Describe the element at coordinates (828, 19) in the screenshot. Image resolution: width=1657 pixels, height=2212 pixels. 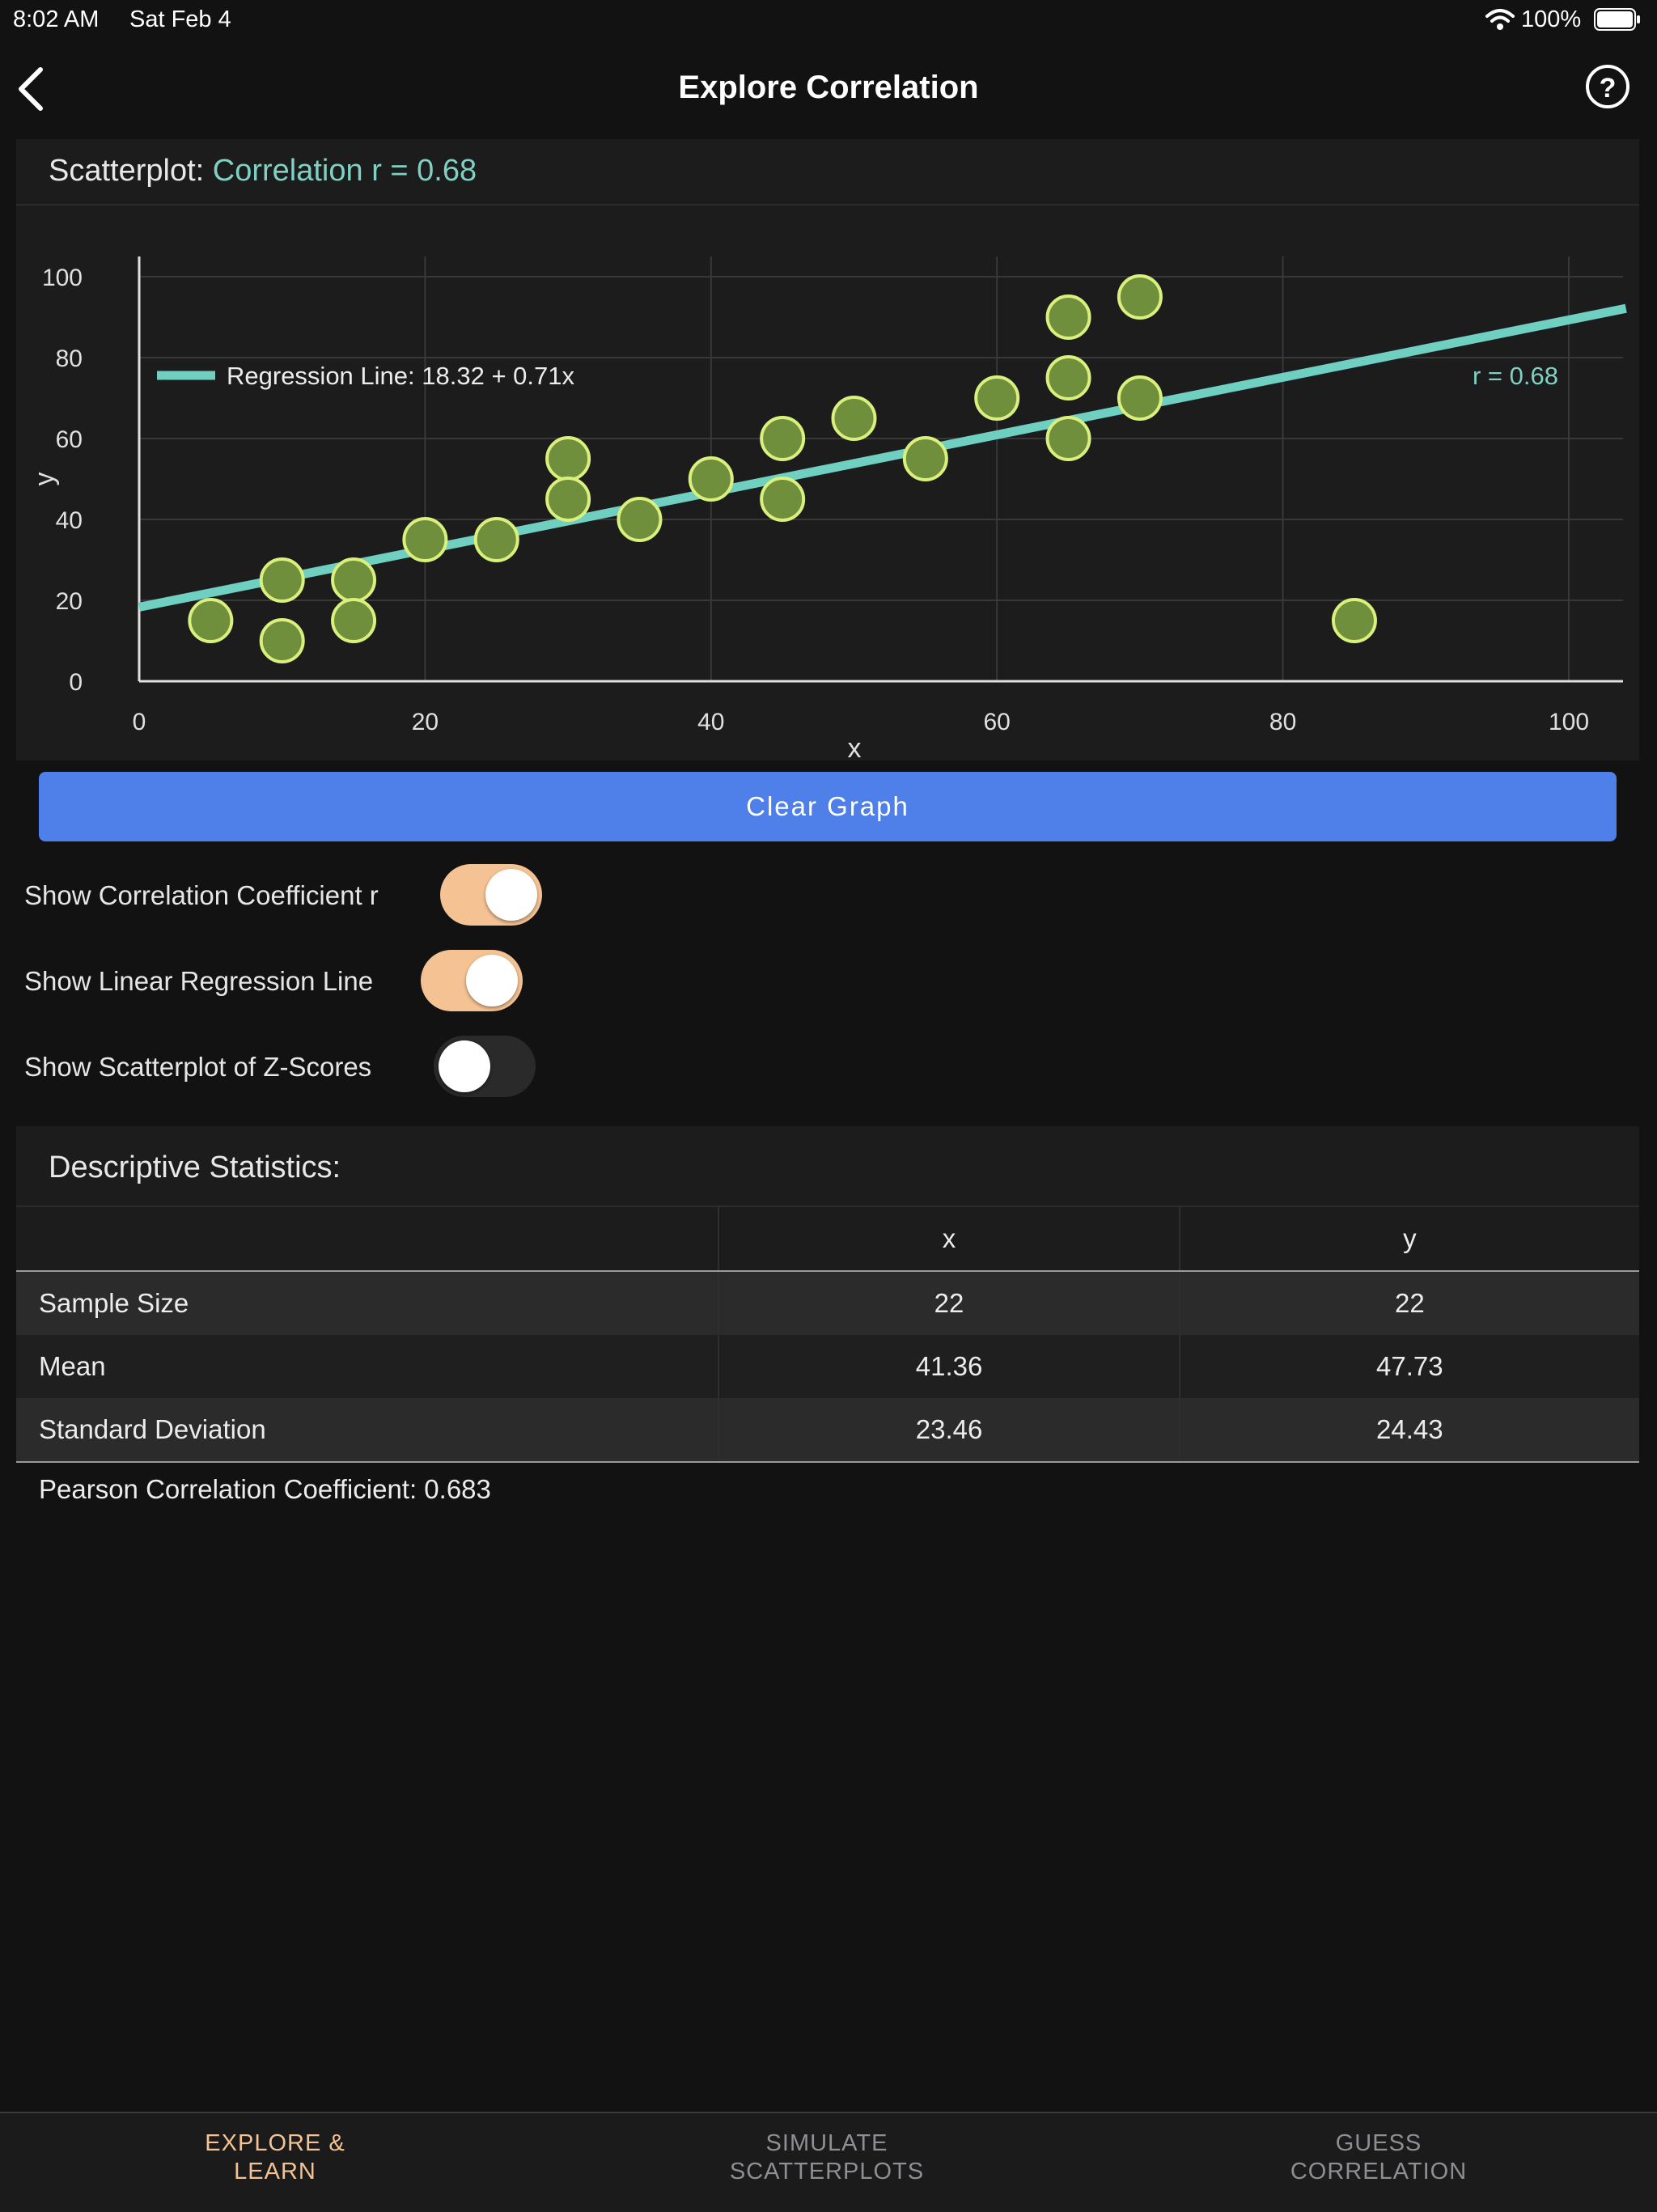
I see `status-bar: 8:02 AM Sat Feb 4 100%` at that location.